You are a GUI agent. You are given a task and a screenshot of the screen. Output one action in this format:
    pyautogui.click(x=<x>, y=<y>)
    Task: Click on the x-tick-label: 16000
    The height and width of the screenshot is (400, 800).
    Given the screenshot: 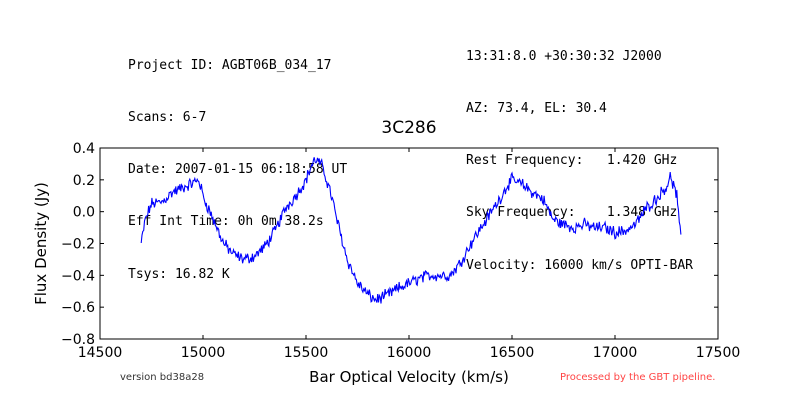 What is the action you would take?
    pyautogui.click(x=409, y=353)
    